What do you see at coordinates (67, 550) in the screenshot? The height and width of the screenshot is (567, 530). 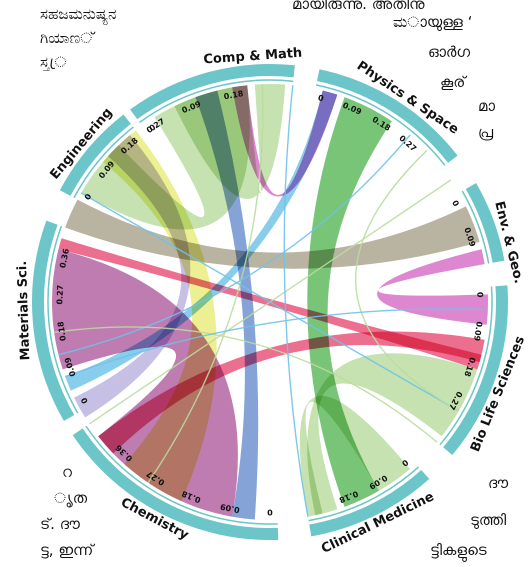 I see `bg-text-14: ട്ട, ഇന്ന്` at bounding box center [67, 550].